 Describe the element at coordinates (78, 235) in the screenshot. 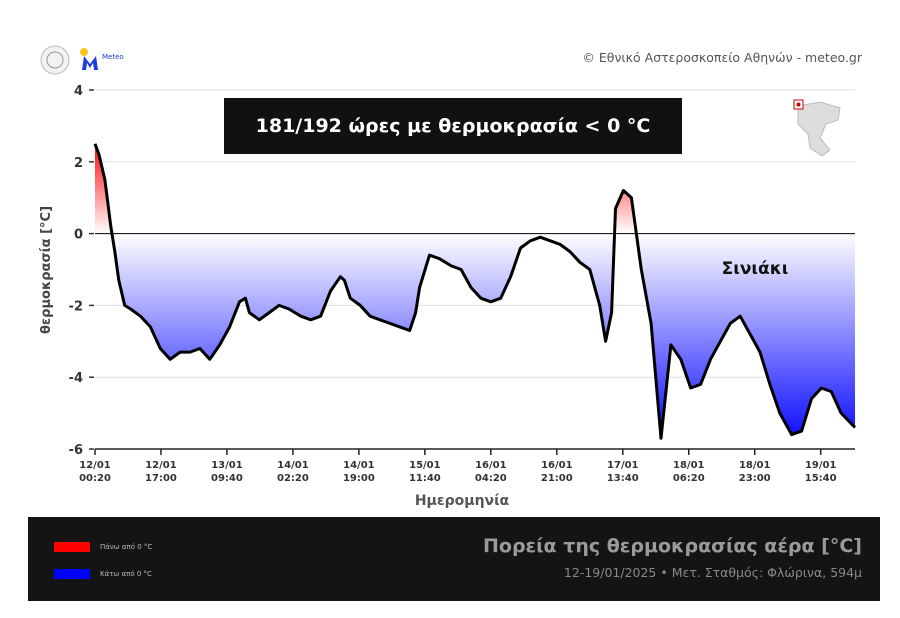

I see `y-tick-label: 0` at that location.